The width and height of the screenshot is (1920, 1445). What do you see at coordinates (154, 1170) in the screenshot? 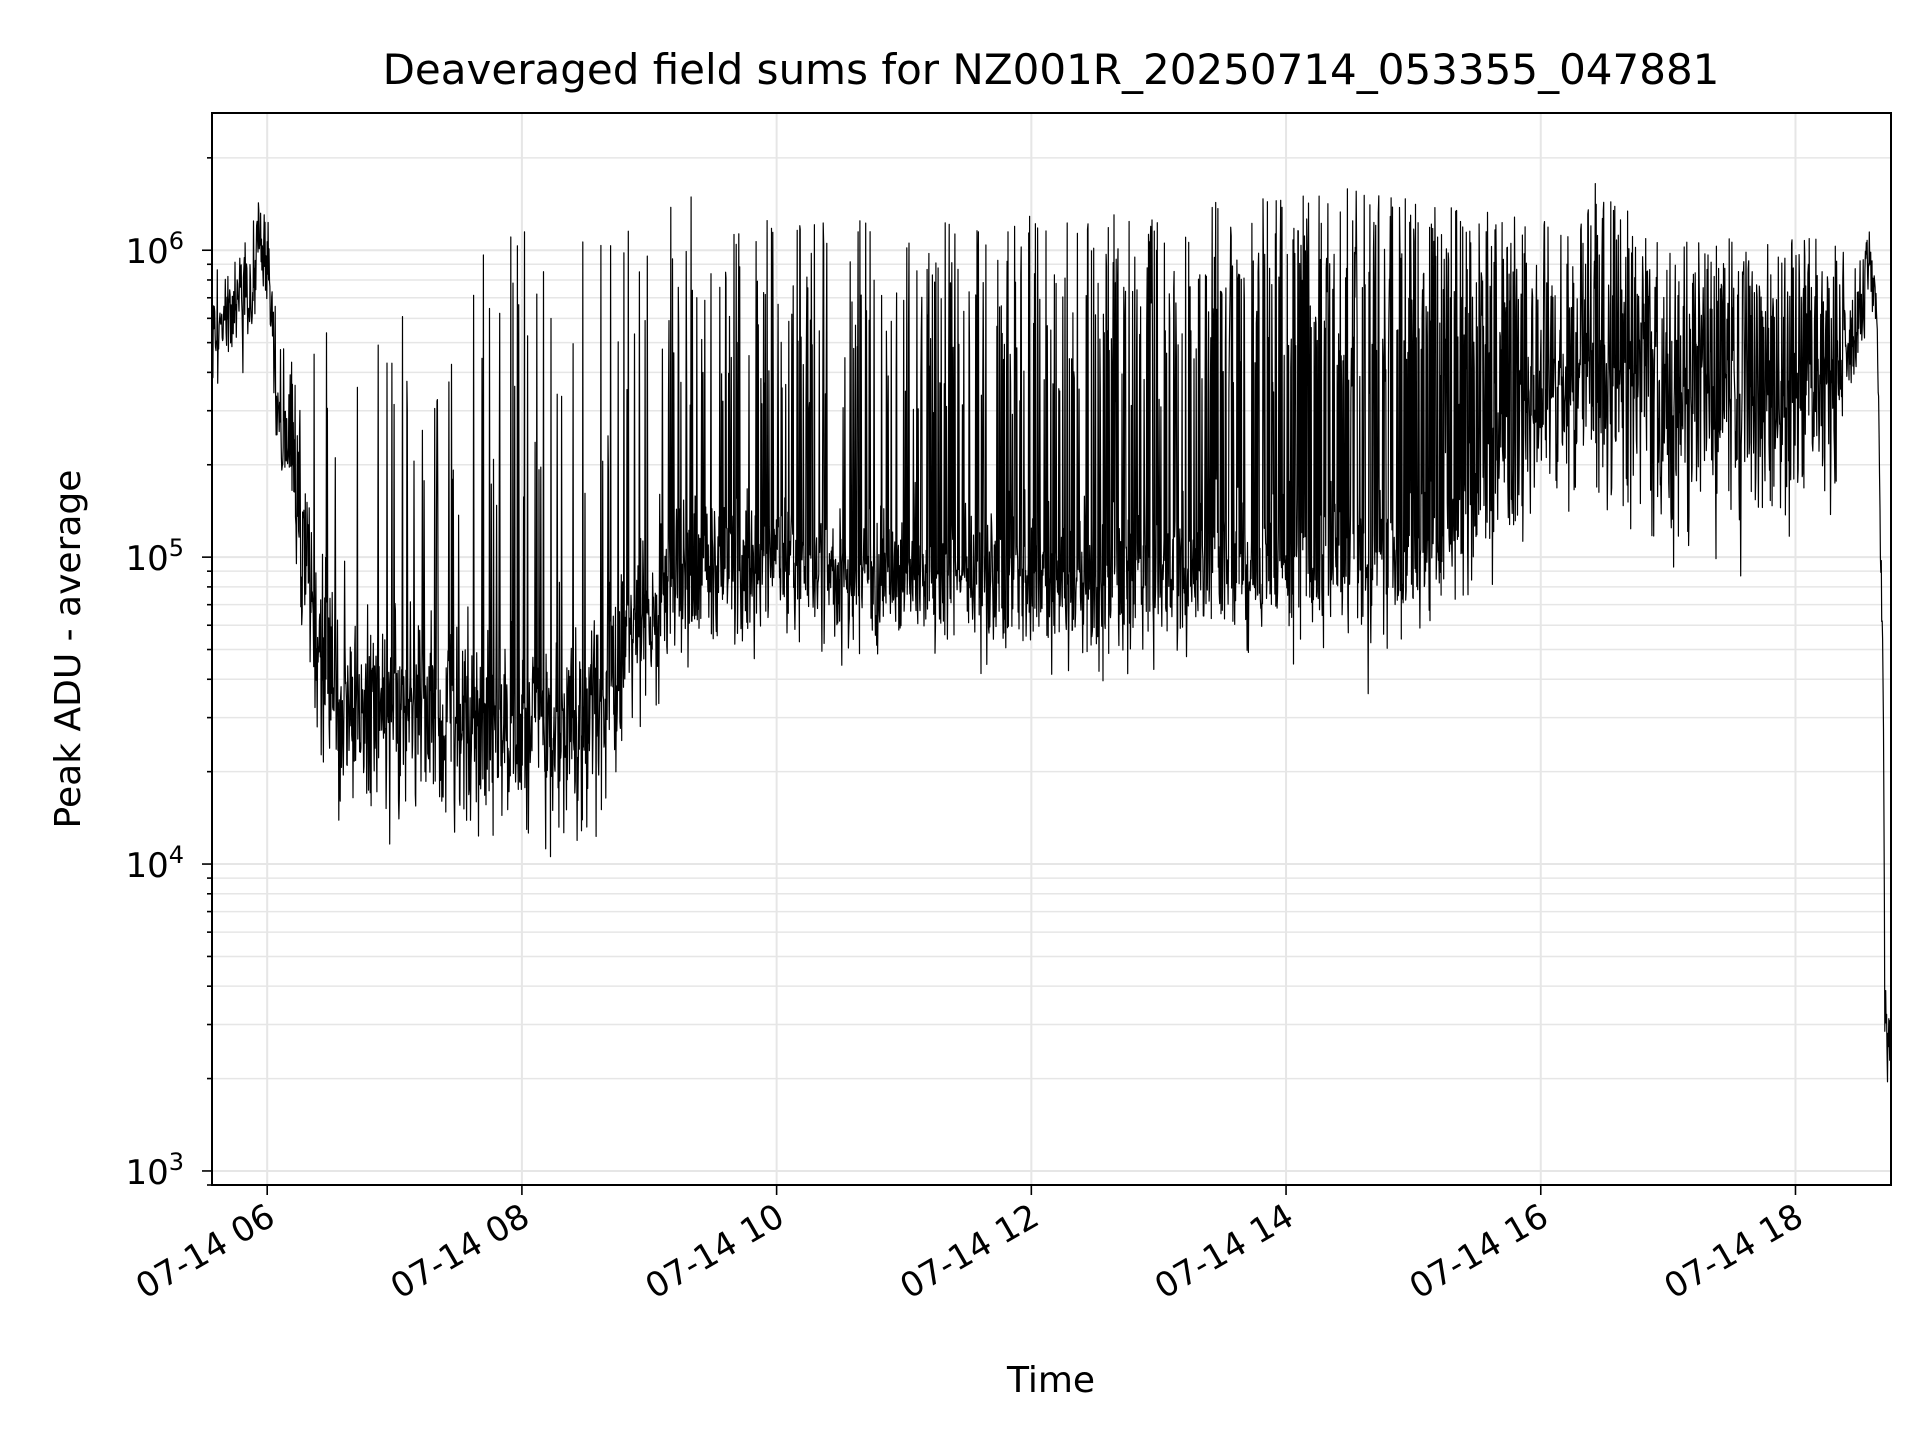
I see `y-tick-label: 10³` at bounding box center [154, 1170].